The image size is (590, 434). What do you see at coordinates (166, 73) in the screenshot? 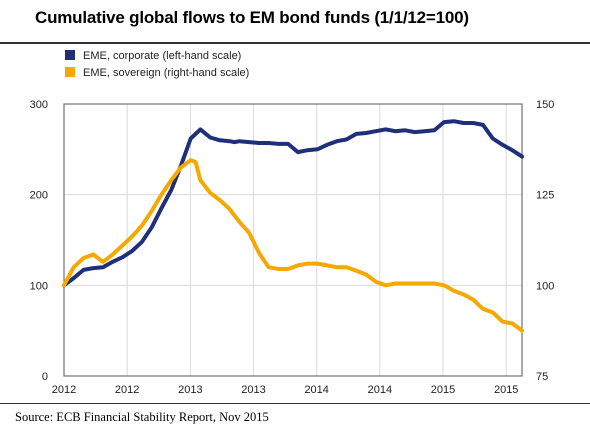
I see `legend-label: EME, sovereign (right-hand scale)` at bounding box center [166, 73].